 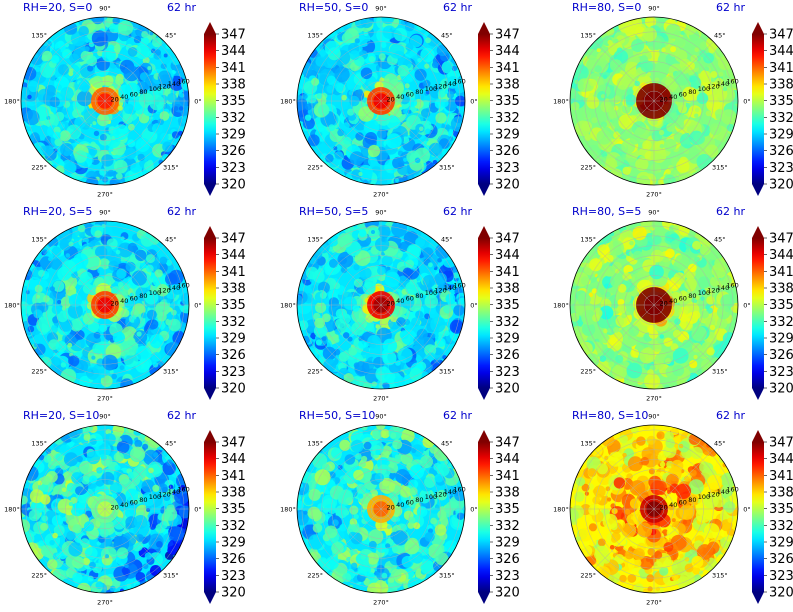 What do you see at coordinates (781, 168) in the screenshot?
I see `colorbar-tick-label: 323` at bounding box center [781, 168].